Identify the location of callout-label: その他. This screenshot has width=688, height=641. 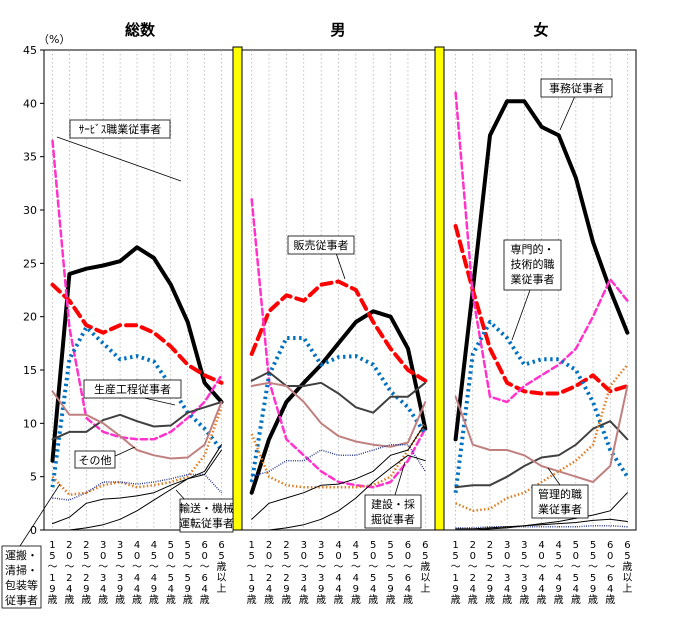
(95, 460).